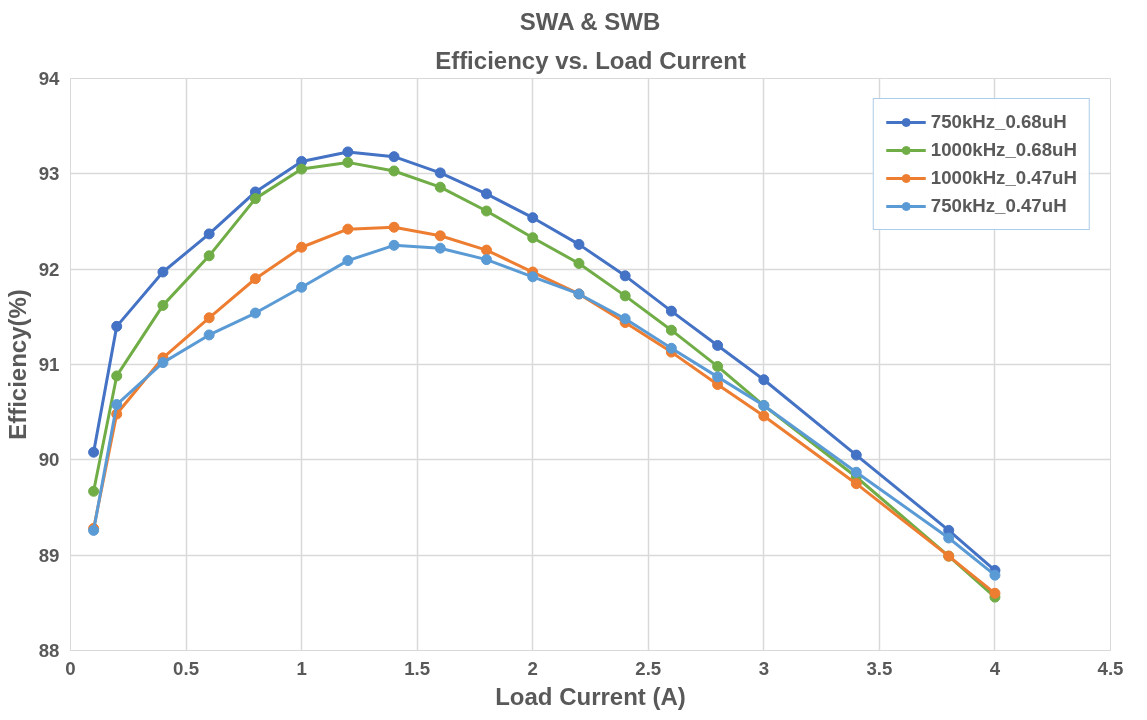 This screenshot has width=1147, height=720. What do you see at coordinates (49, 650) in the screenshot?
I see `y-tick-label: 88` at bounding box center [49, 650].